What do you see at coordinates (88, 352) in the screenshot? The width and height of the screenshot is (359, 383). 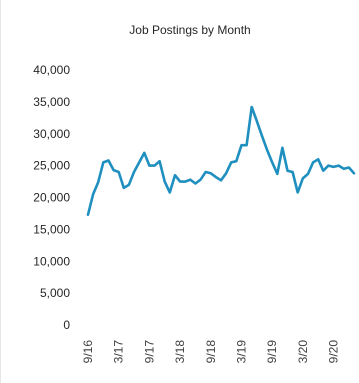 I see `x-tick-label: 9/16` at bounding box center [88, 352].